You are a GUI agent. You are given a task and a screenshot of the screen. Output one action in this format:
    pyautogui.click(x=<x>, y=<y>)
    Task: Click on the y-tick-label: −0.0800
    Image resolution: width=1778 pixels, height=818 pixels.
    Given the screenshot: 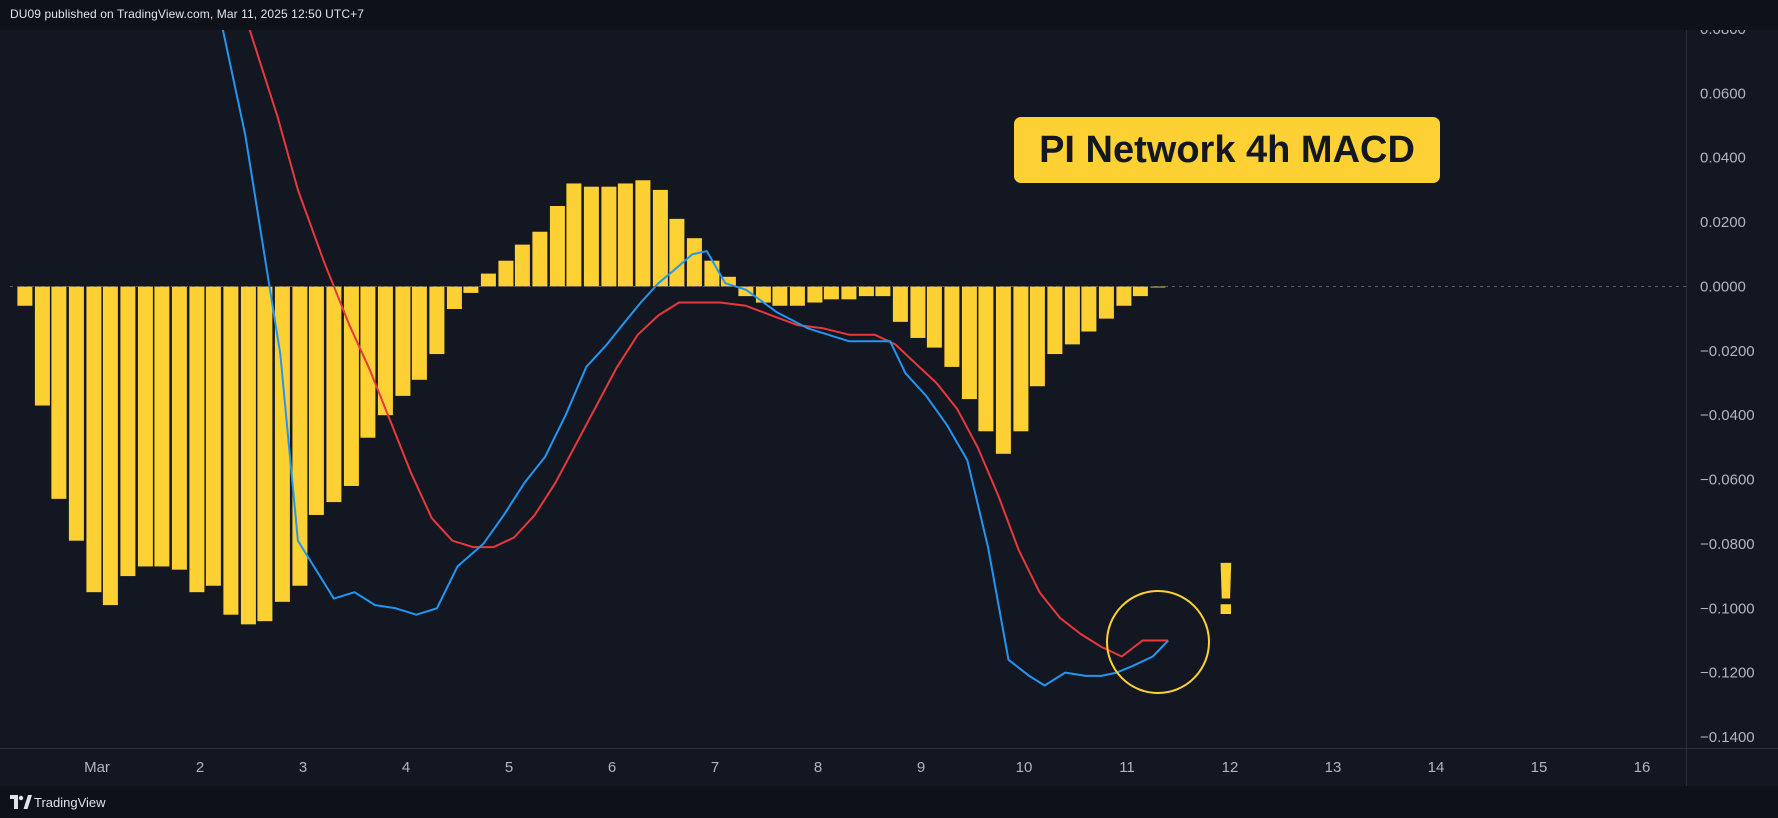 What is the action you would take?
    pyautogui.click(x=1727, y=544)
    